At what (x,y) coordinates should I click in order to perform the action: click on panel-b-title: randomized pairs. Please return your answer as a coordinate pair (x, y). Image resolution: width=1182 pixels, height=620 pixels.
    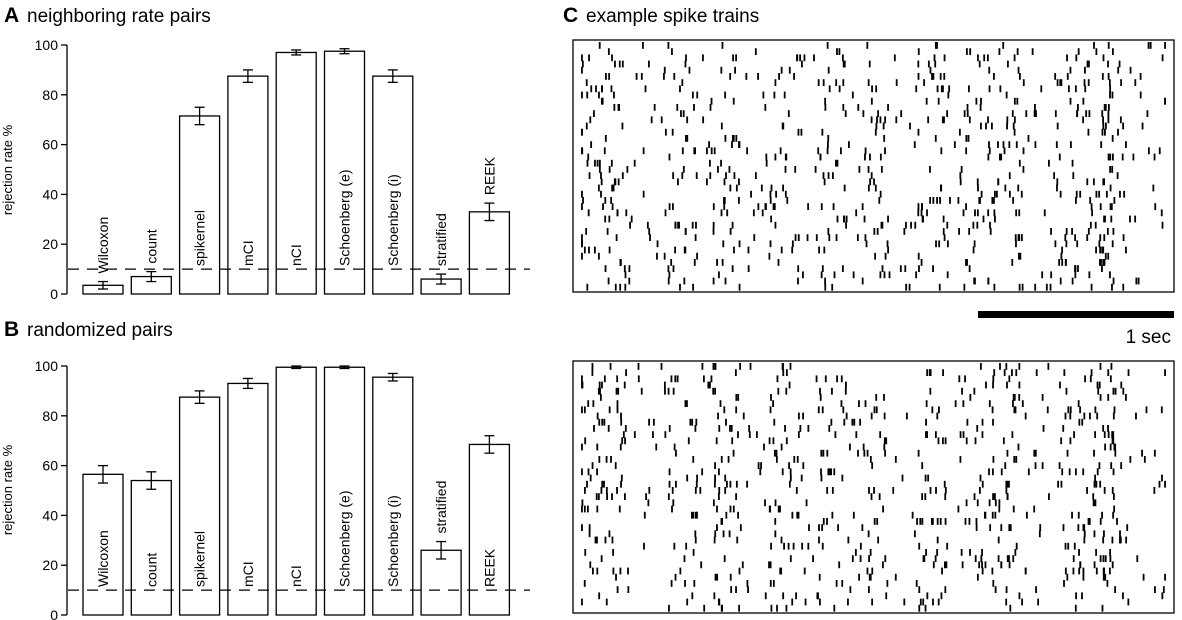
    Looking at the image, I should click on (100, 330).